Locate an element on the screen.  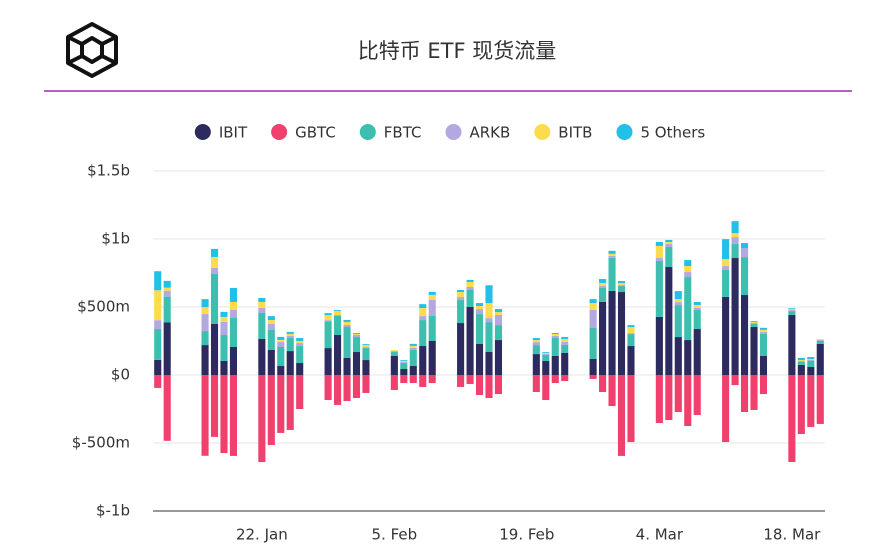
legend-swatch is located at coordinates (367, 132).